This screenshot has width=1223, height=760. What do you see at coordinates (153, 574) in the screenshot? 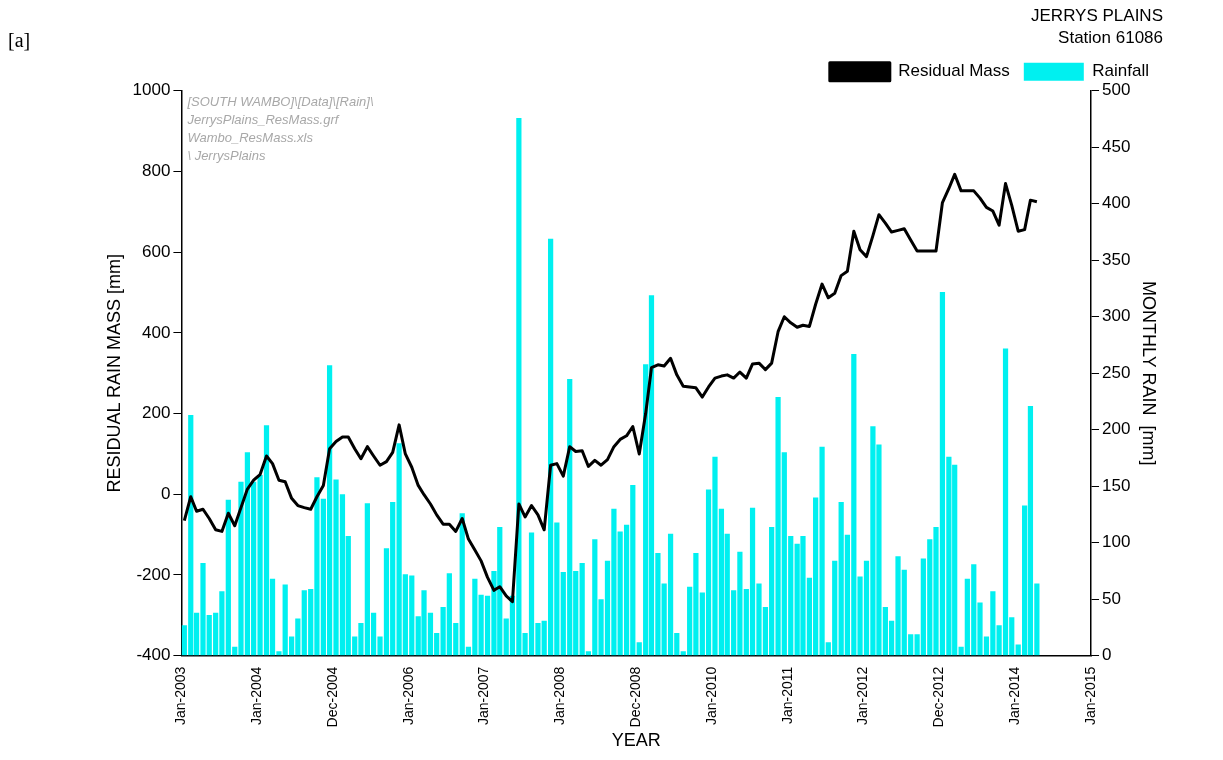
I see `y-tick-label: -200` at bounding box center [153, 574].